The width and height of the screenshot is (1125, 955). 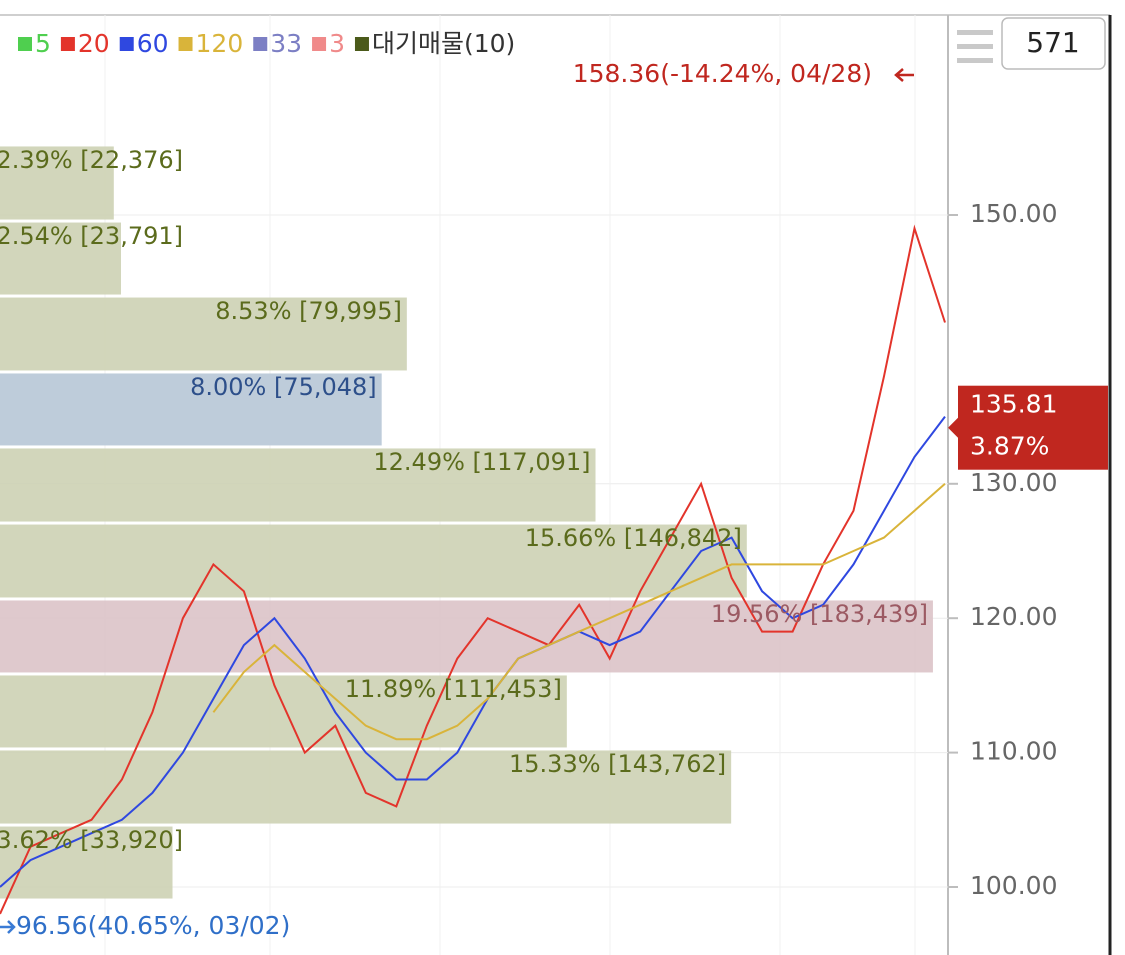 I want to click on y-tick-label: 130.00, so click(x=1013, y=482).